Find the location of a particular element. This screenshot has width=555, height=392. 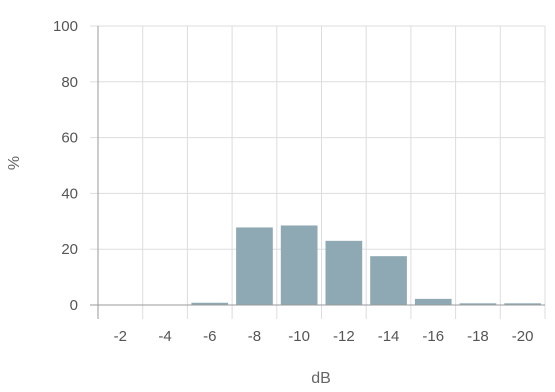

x-tick-label: -20 is located at coordinates (523, 336).